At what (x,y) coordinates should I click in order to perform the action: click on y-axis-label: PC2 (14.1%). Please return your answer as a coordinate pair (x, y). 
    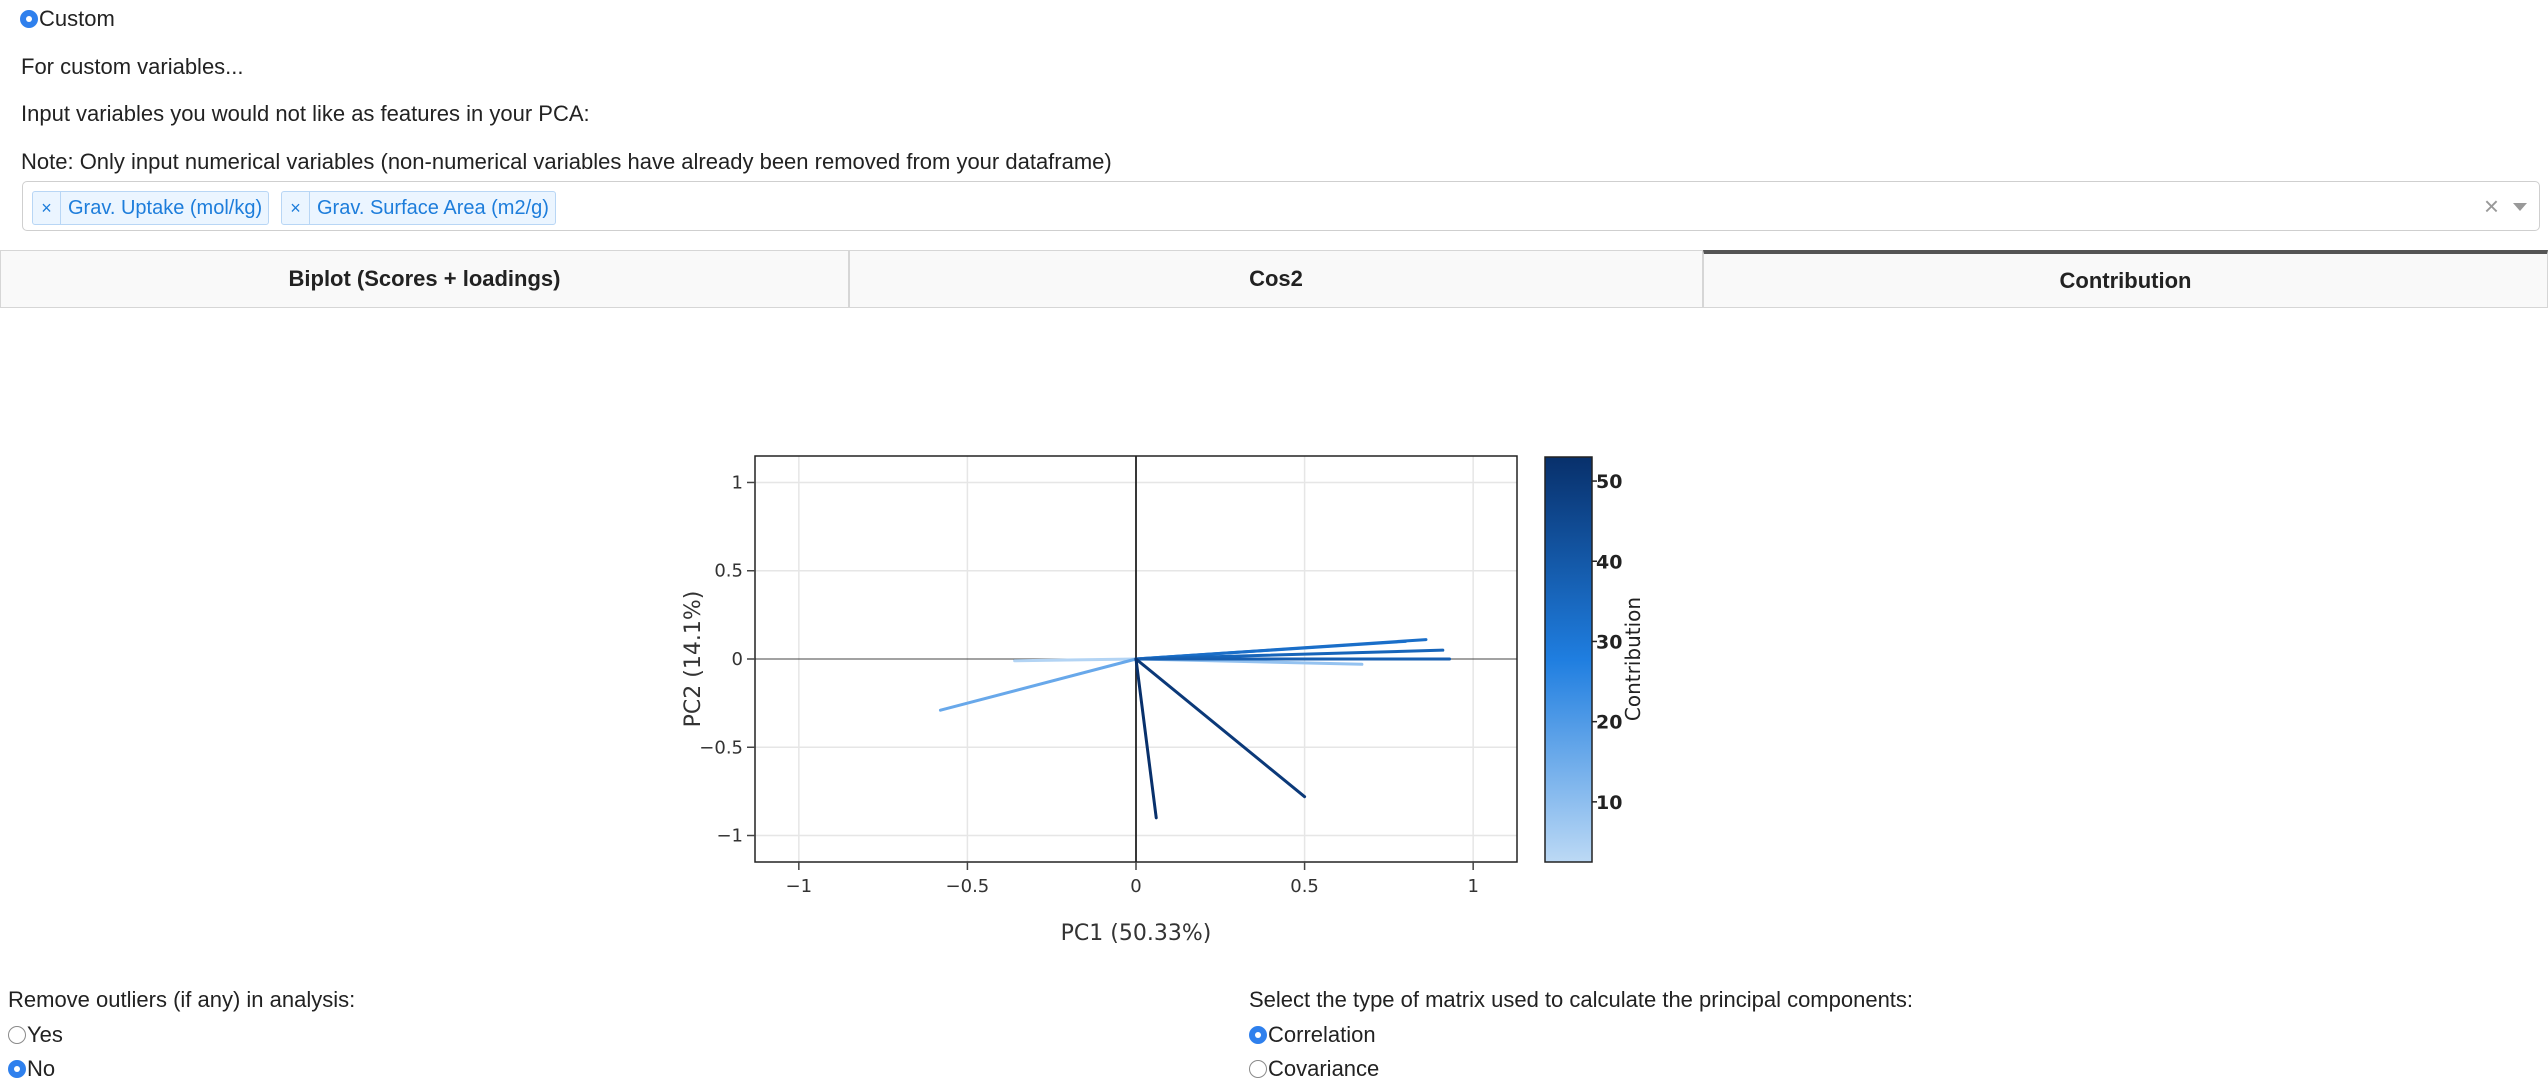
    Looking at the image, I should click on (693, 659).